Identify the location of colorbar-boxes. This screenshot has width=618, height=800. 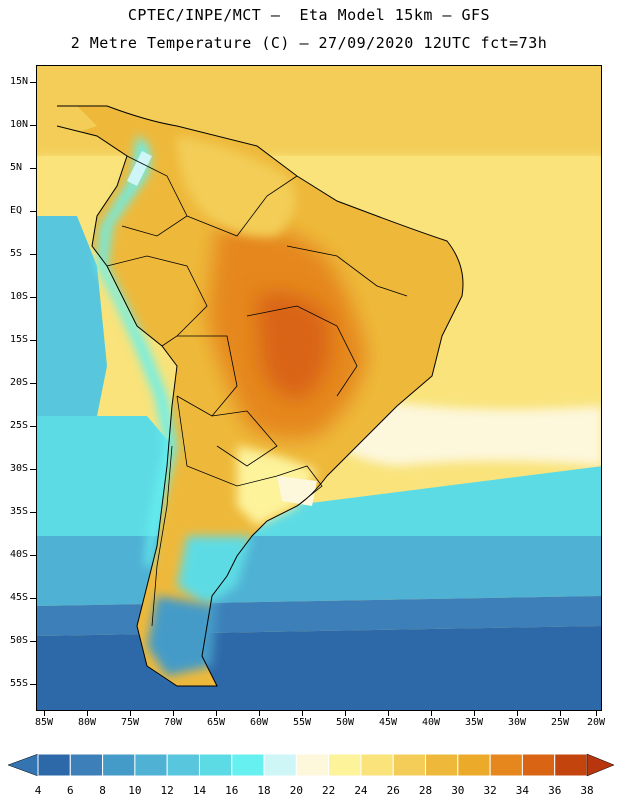
(311, 765).